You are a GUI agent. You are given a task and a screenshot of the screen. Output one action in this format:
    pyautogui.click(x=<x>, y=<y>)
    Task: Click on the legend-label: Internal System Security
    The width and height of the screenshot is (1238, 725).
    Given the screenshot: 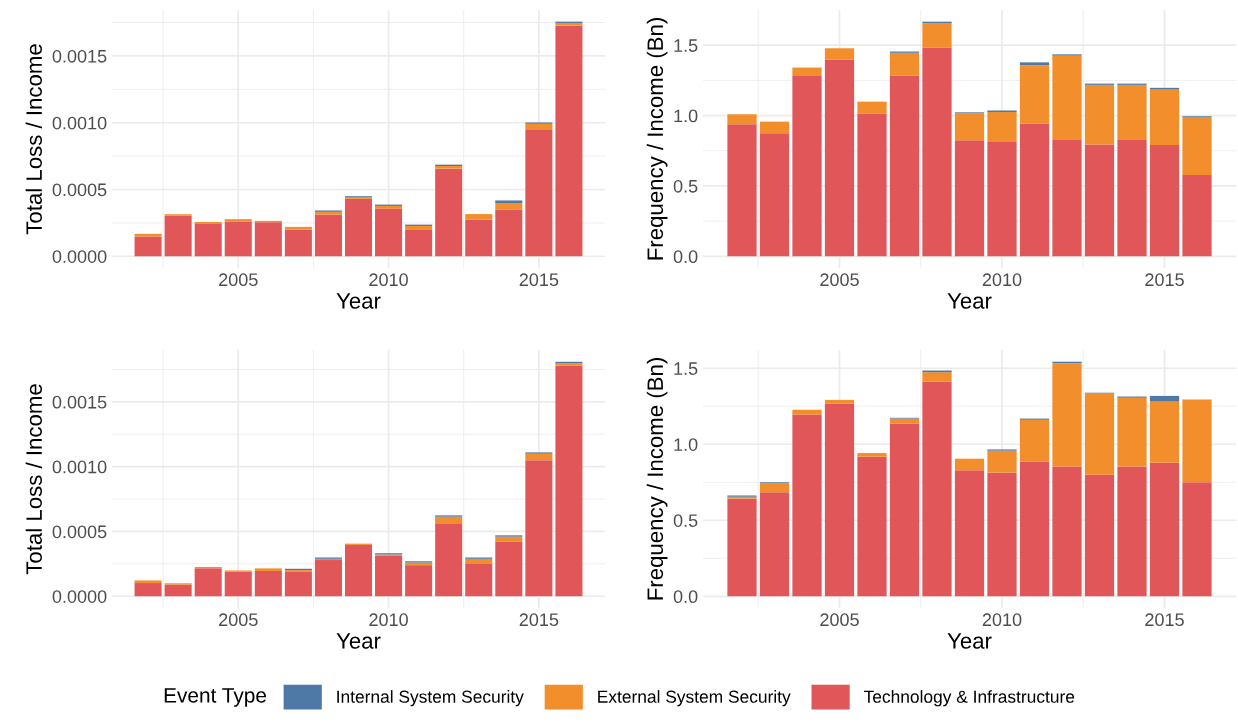 What is the action you would take?
    pyautogui.click(x=430, y=698)
    